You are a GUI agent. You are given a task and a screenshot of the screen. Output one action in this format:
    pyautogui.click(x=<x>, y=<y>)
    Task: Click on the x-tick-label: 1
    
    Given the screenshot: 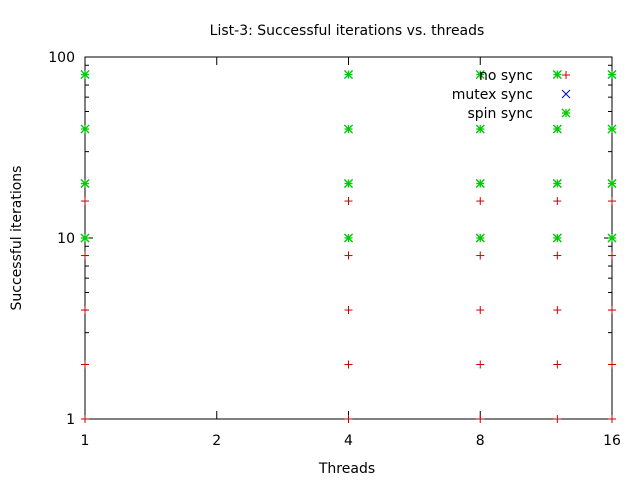 What is the action you would take?
    pyautogui.click(x=85, y=441)
    